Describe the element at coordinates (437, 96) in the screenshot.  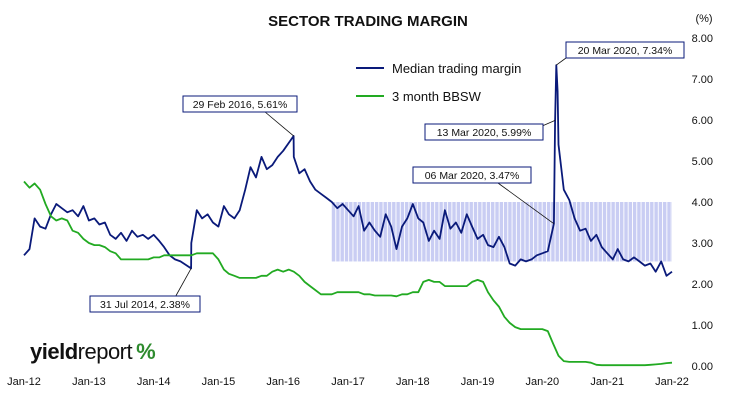
I see `legend-label: 3 month BBSW` at that location.